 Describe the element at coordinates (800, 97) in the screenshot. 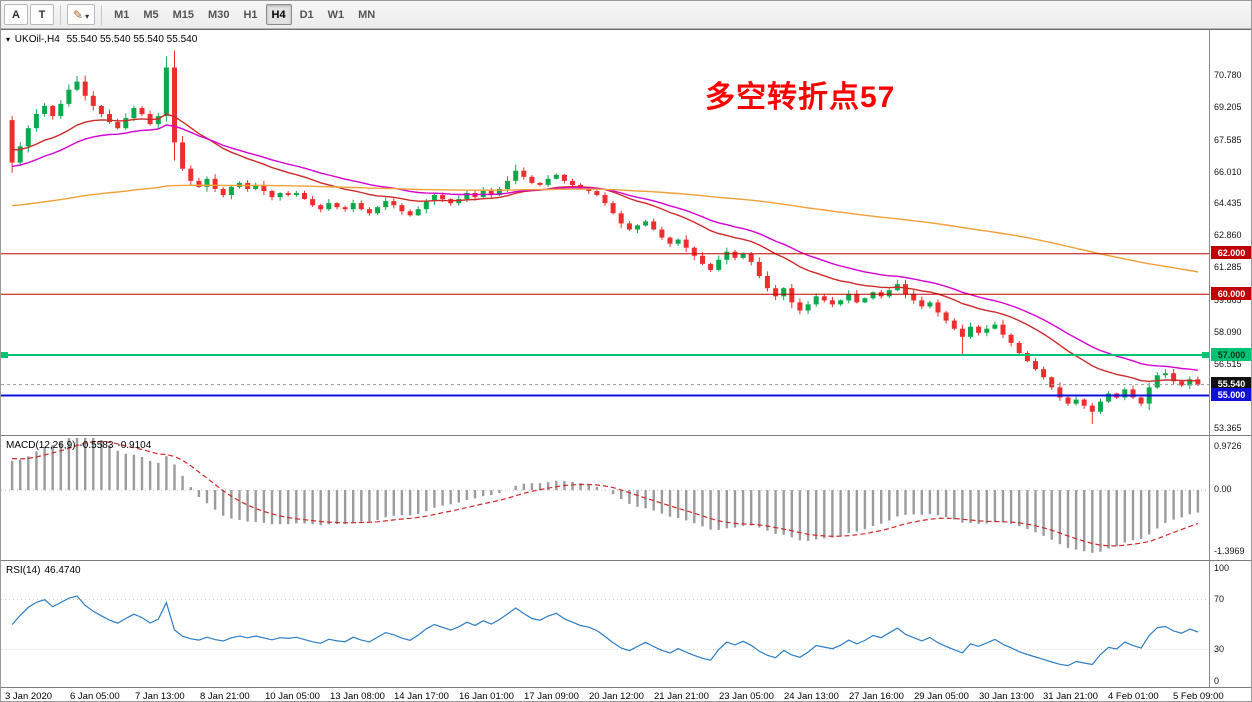

I see `annotation-text: 多空转折点57` at that location.